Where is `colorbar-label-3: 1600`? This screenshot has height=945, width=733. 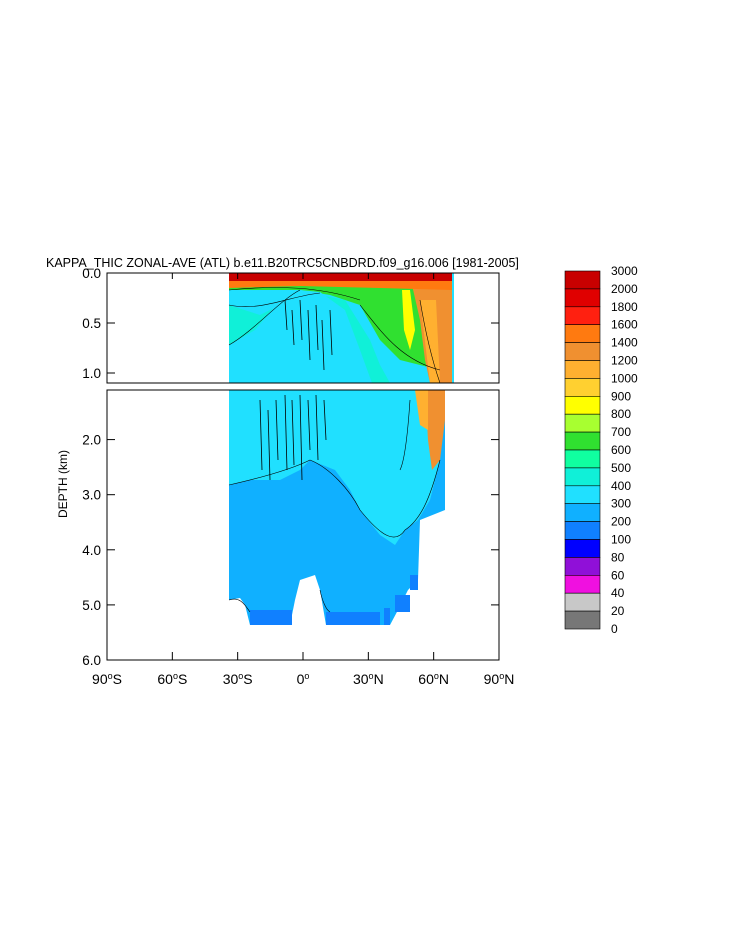 colorbar-label-3: 1600 is located at coordinates (624, 325).